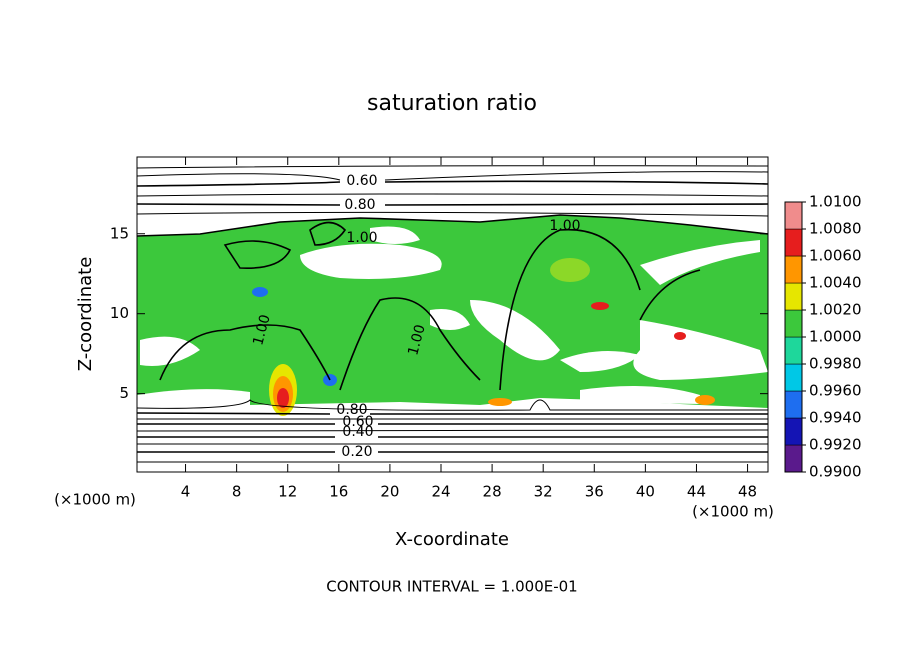  I want to click on y-unit-label: (×1000 m), so click(95, 500).